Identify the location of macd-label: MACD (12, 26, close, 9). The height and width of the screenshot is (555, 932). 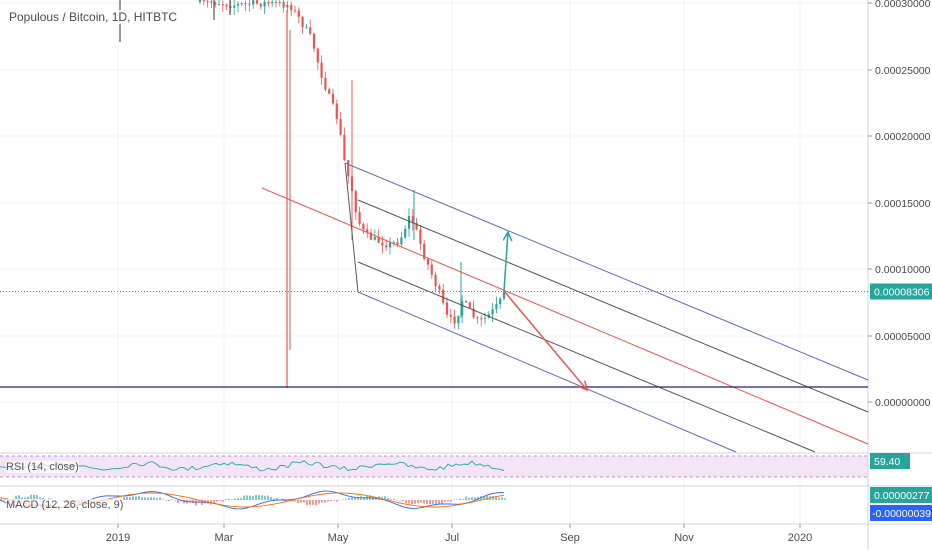
(65, 505).